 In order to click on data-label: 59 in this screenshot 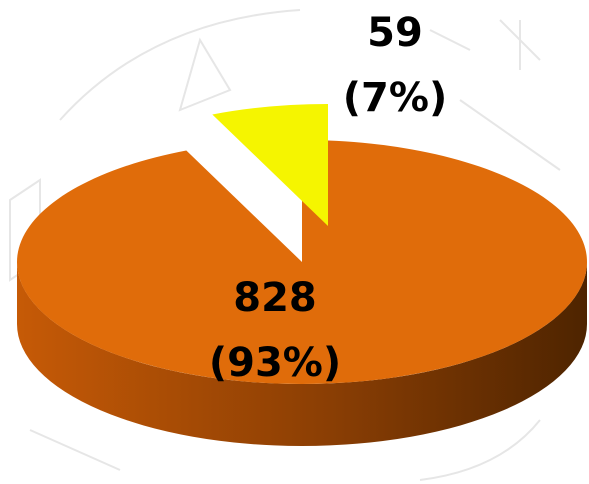, I will do `click(395, 33)`.